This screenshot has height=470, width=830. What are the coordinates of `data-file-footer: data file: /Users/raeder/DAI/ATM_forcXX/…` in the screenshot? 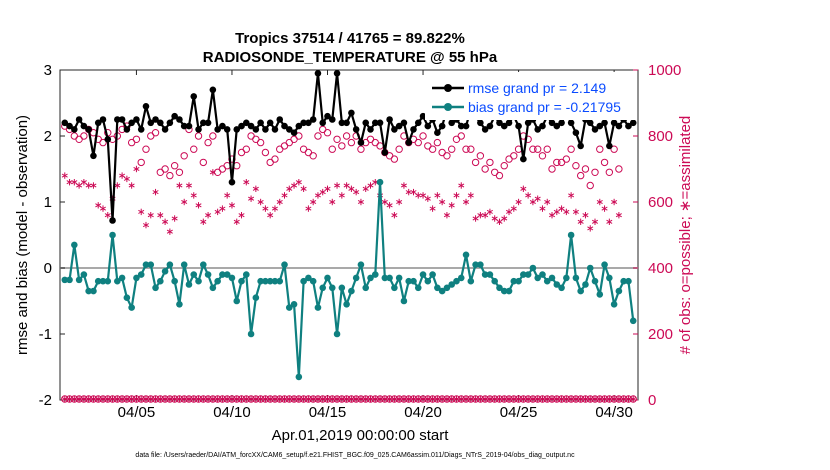 It's located at (355, 455).